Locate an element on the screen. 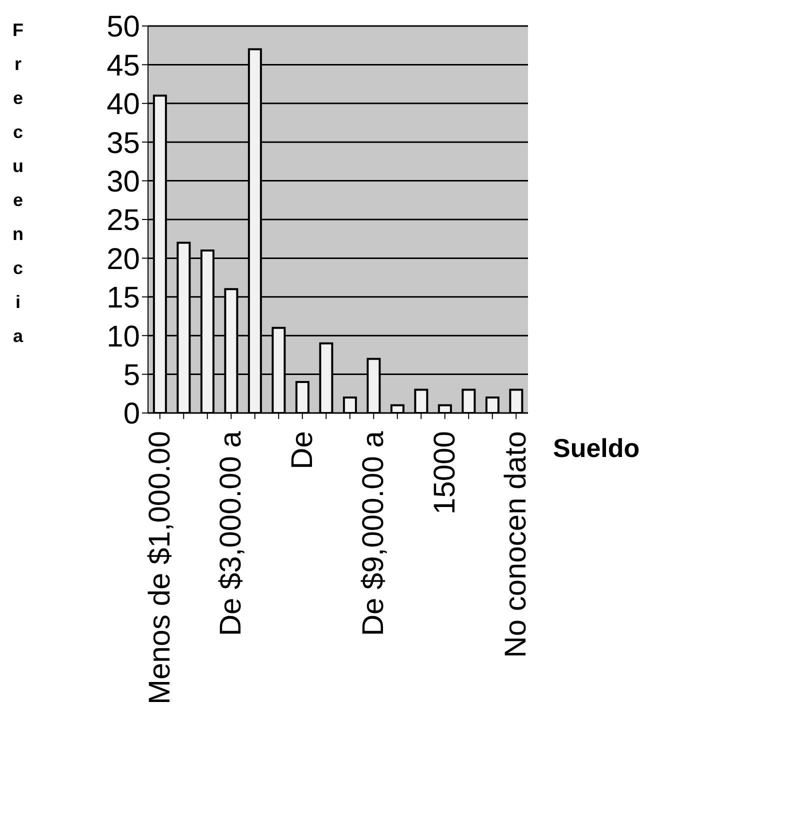  y-tick-label: 35 is located at coordinates (123, 143).